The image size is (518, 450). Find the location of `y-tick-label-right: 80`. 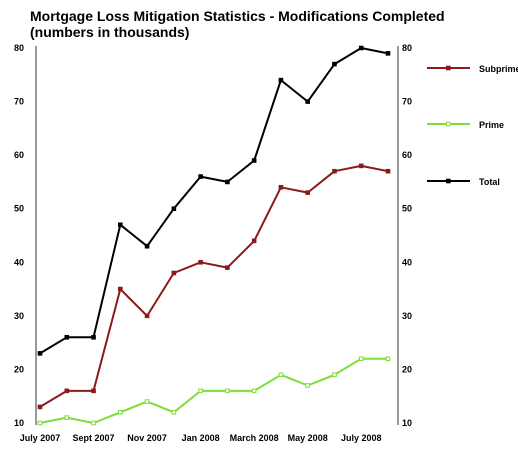

y-tick-label-right: 80 is located at coordinates (407, 48).